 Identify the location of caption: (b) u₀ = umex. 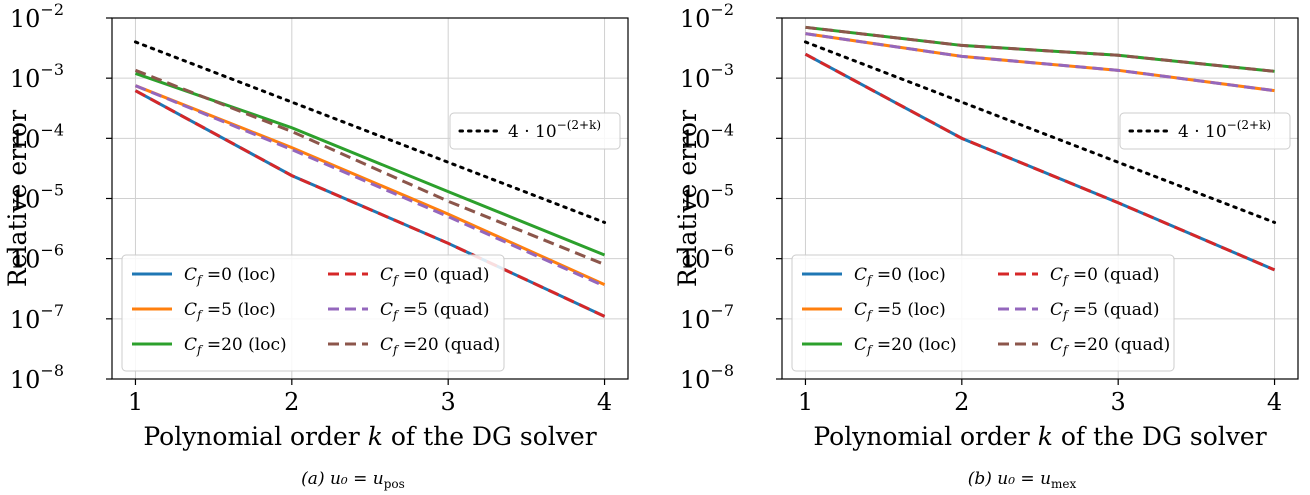
(1022, 480).